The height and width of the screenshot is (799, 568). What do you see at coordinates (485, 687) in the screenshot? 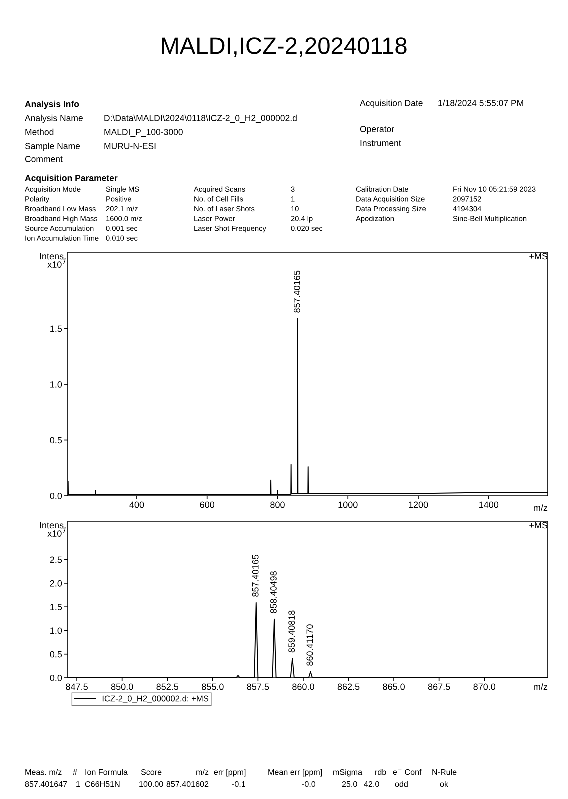
I see `x-tick-label: 870.0` at bounding box center [485, 687].